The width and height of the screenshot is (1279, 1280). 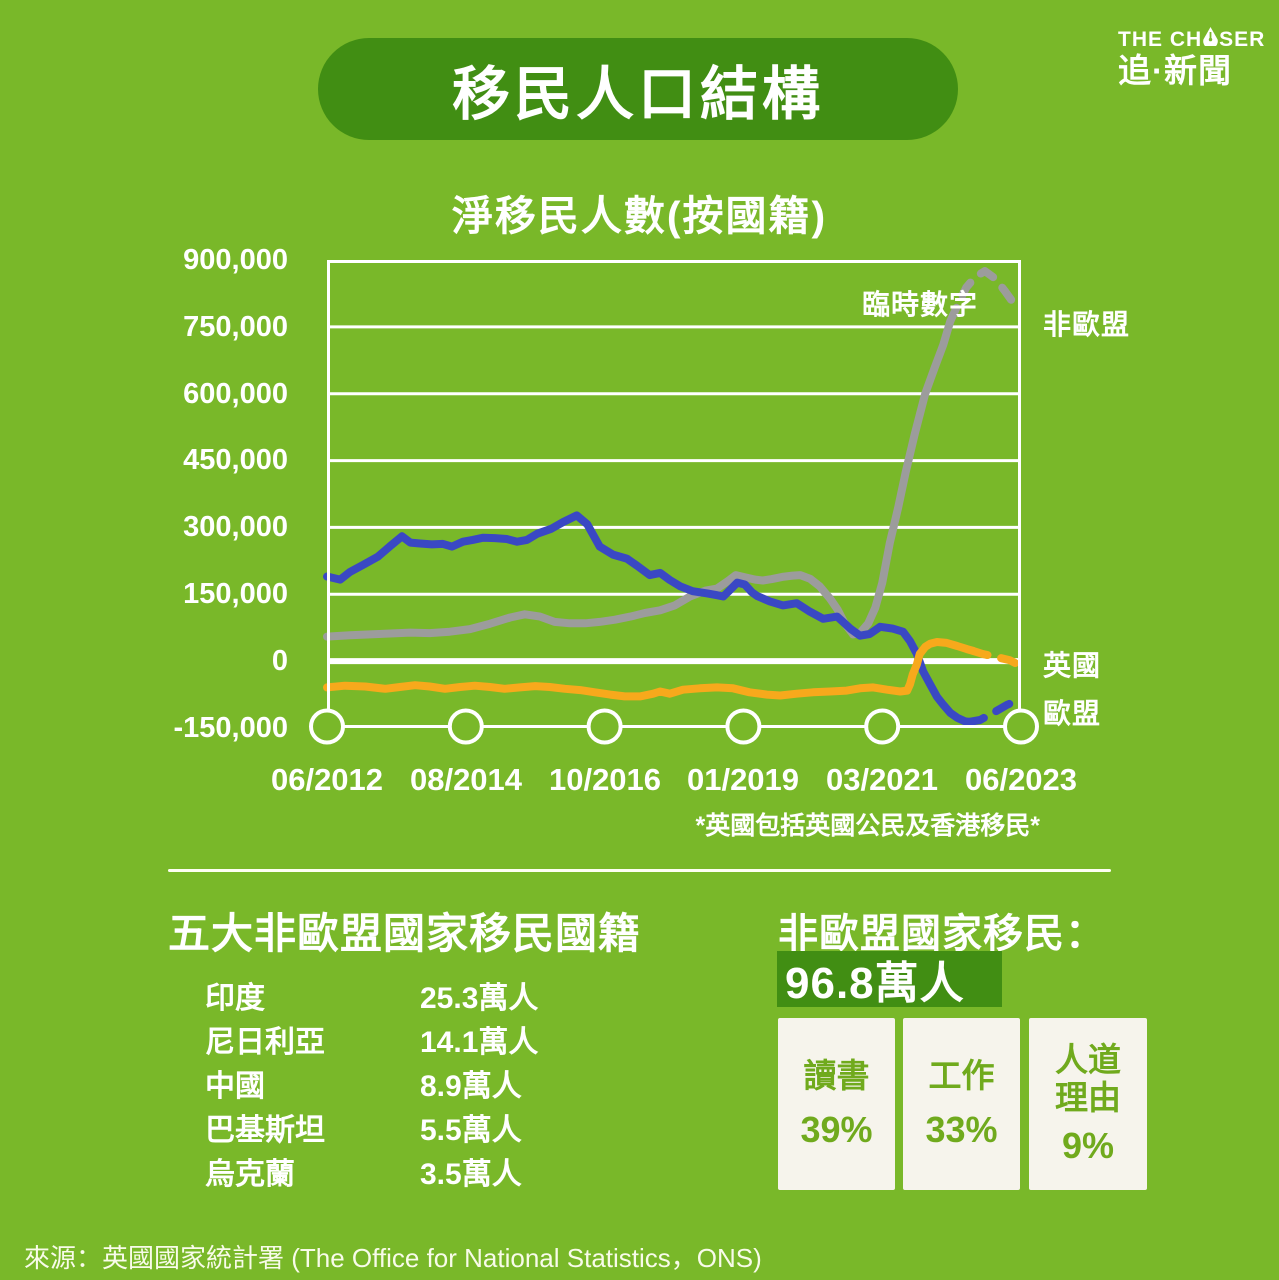 I want to click on y-axis-tick: 450,000, so click(x=235, y=460).